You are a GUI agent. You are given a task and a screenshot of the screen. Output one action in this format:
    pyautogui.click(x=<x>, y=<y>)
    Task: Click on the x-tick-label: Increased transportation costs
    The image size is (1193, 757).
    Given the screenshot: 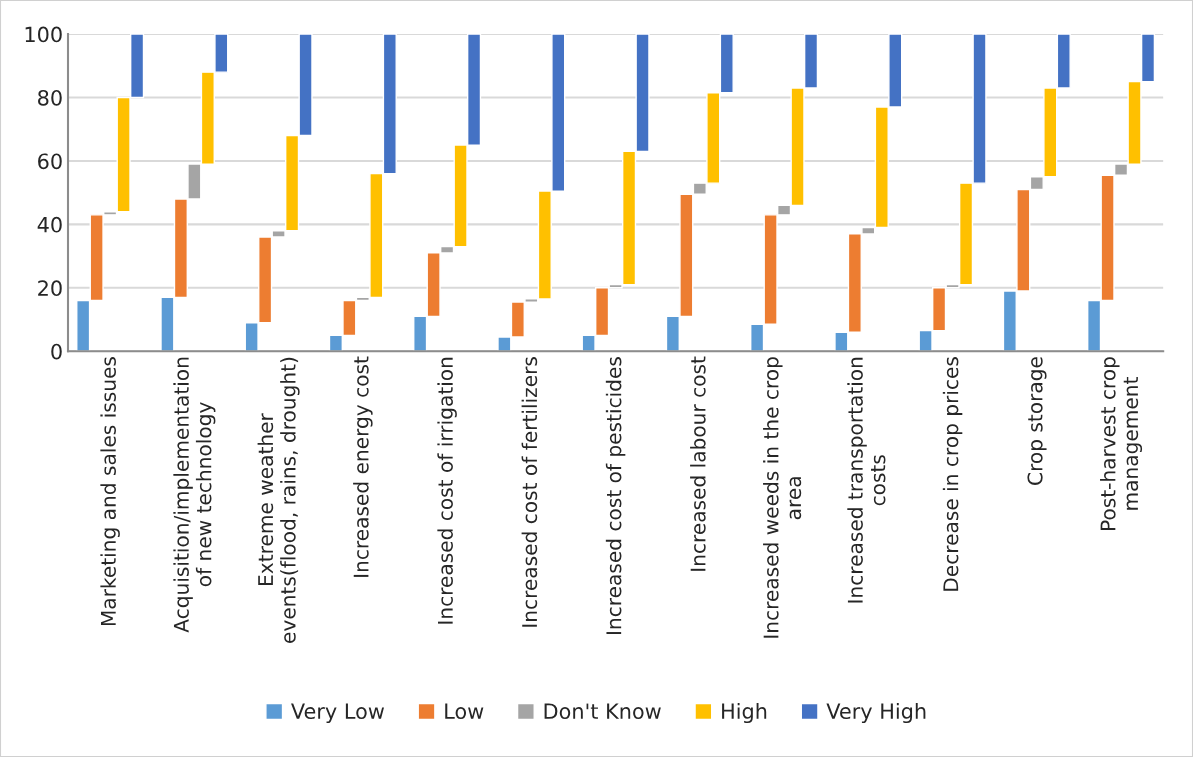 What is the action you would take?
    pyautogui.click(x=866, y=480)
    